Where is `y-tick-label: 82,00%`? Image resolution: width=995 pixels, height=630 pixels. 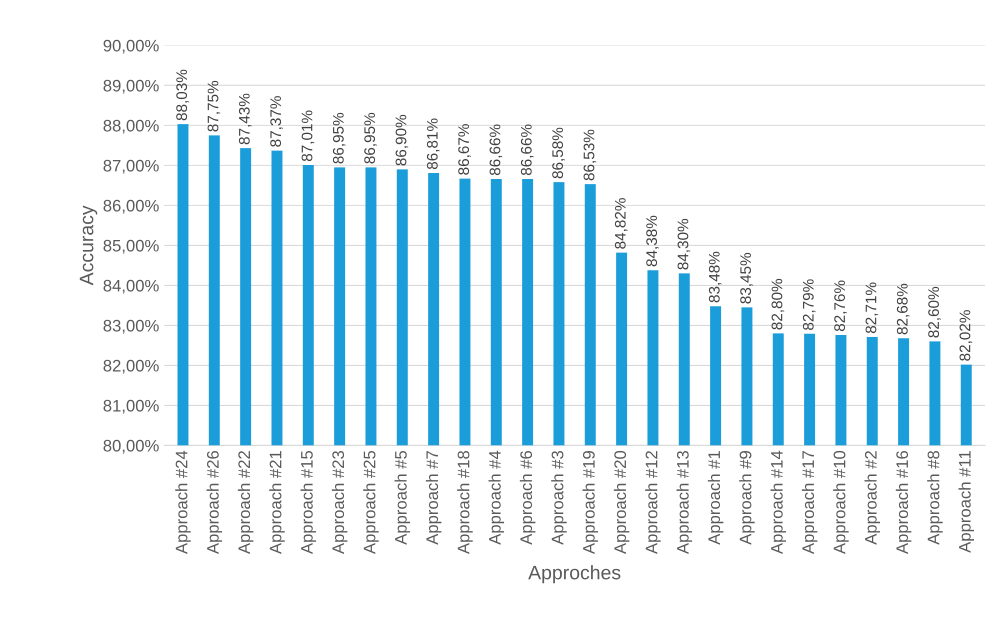 y-tick-label: 82,00% is located at coordinates (131, 367).